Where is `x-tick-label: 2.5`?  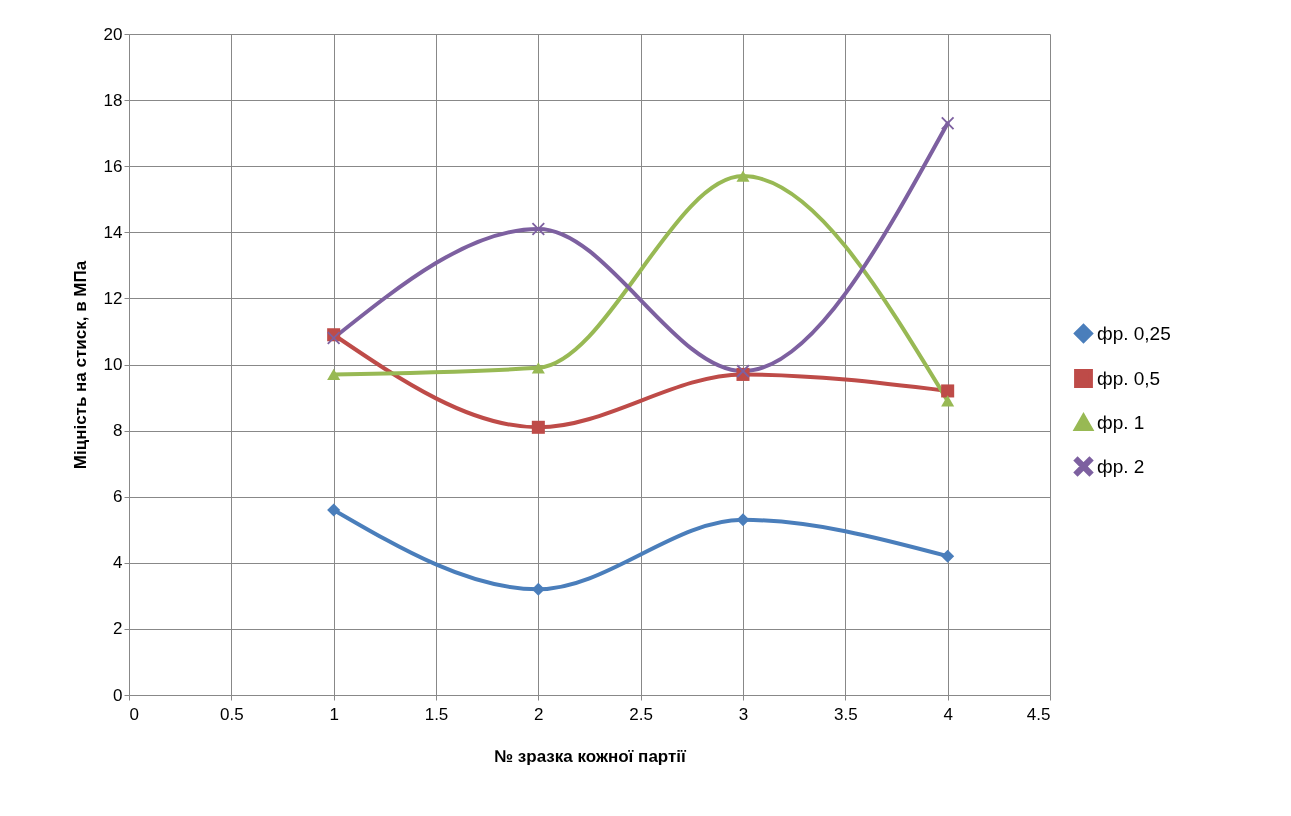 x-tick-label: 2.5 is located at coordinates (641, 714).